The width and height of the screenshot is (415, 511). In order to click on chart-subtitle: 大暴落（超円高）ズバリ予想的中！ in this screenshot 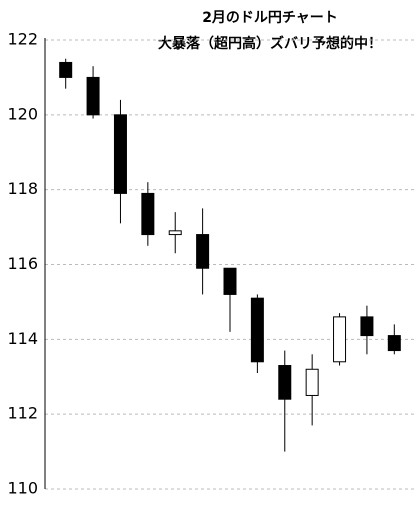, I will do `click(270, 43)`.